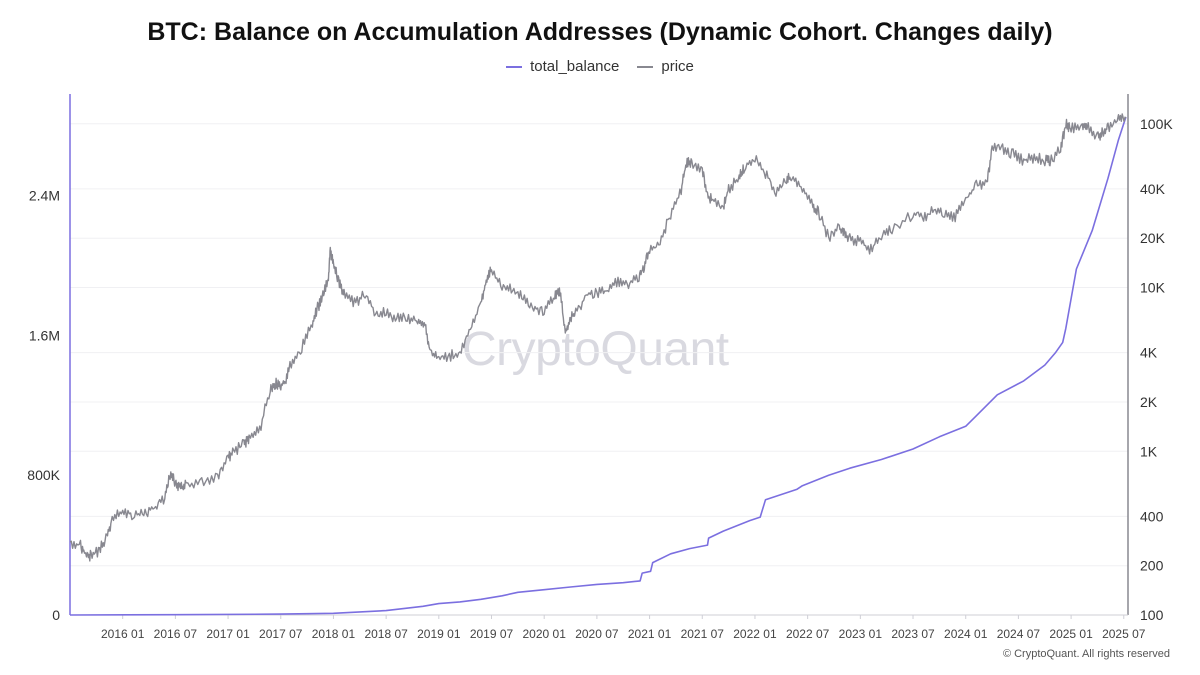  I want to click on x-tick-label: 2017 01, so click(228, 634).